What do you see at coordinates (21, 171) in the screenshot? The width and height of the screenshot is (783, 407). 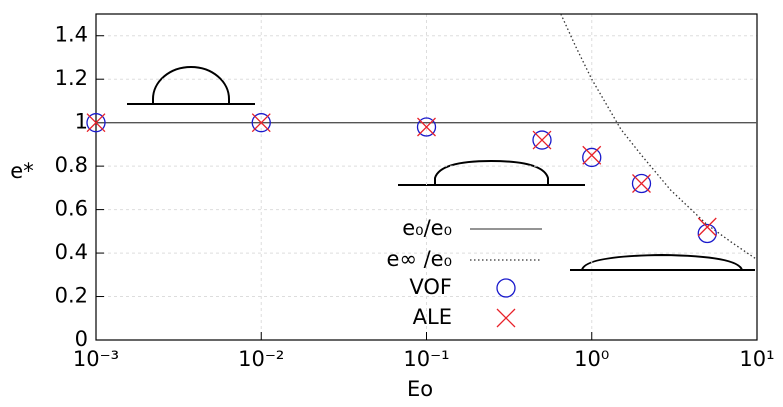 I see `y-axis-label: e*` at bounding box center [21, 171].